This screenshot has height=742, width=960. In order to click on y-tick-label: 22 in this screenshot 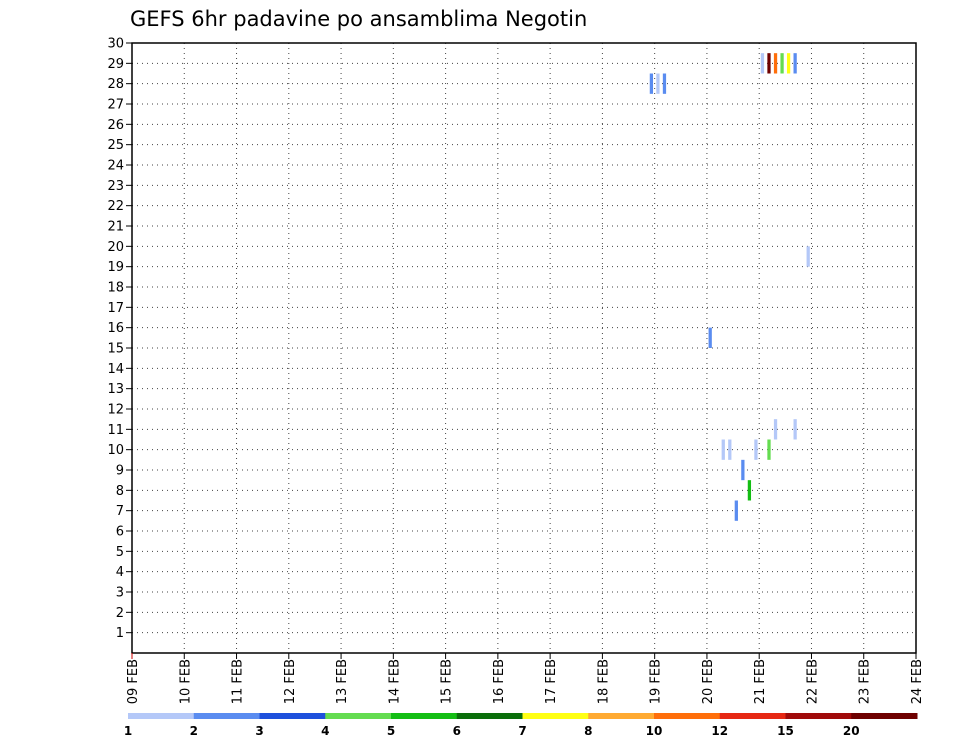, I will do `click(115, 206)`.